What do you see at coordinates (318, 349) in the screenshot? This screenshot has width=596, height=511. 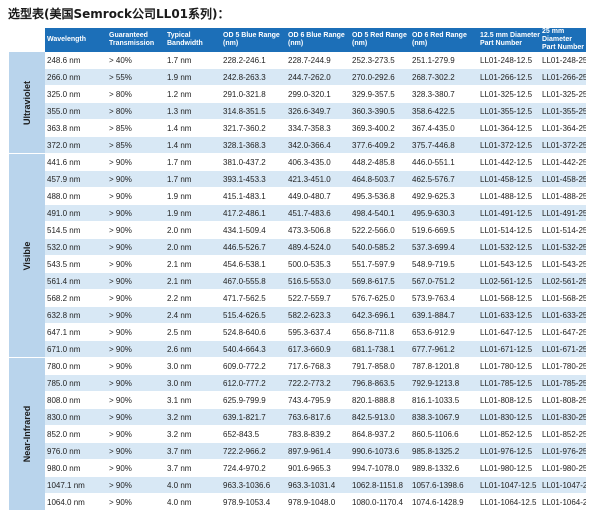 I see `cell-od6-blue: 617.3-660.9` at bounding box center [318, 349].